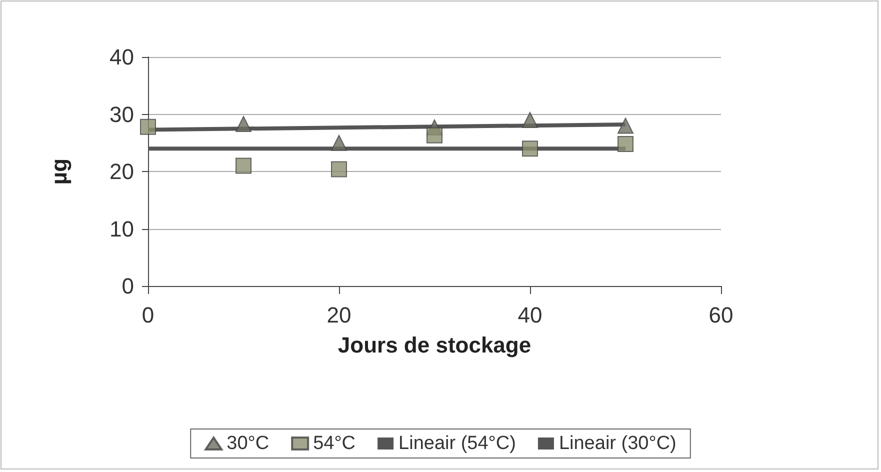 This screenshot has height=472, width=881. What do you see at coordinates (59, 171) in the screenshot?
I see `y-axis-title: µg` at bounding box center [59, 171].